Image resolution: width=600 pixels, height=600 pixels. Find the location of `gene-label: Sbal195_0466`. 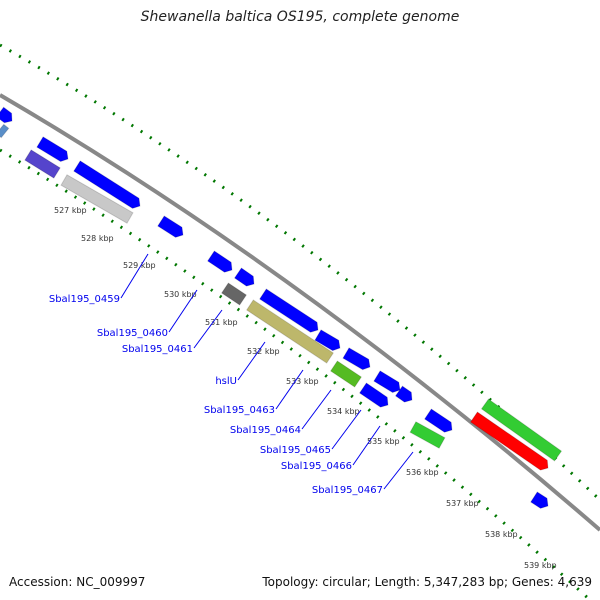

gene-label: Sbal195_0466 is located at coordinates (316, 466).